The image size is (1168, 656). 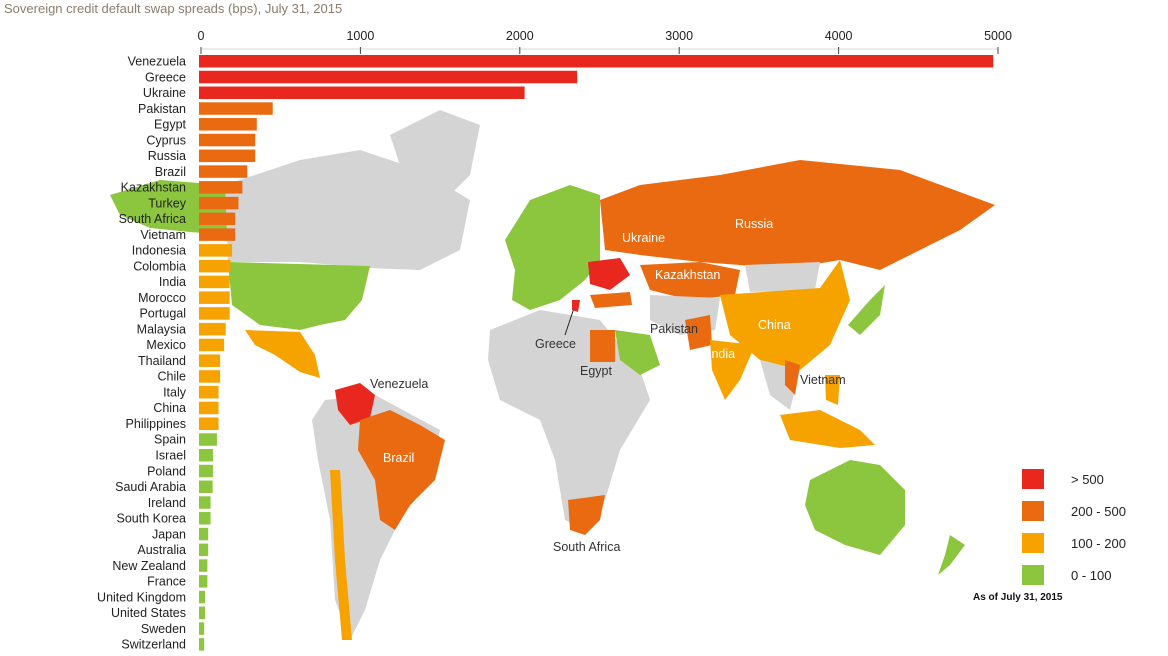 I want to click on category-label: United States, so click(x=148, y=613).